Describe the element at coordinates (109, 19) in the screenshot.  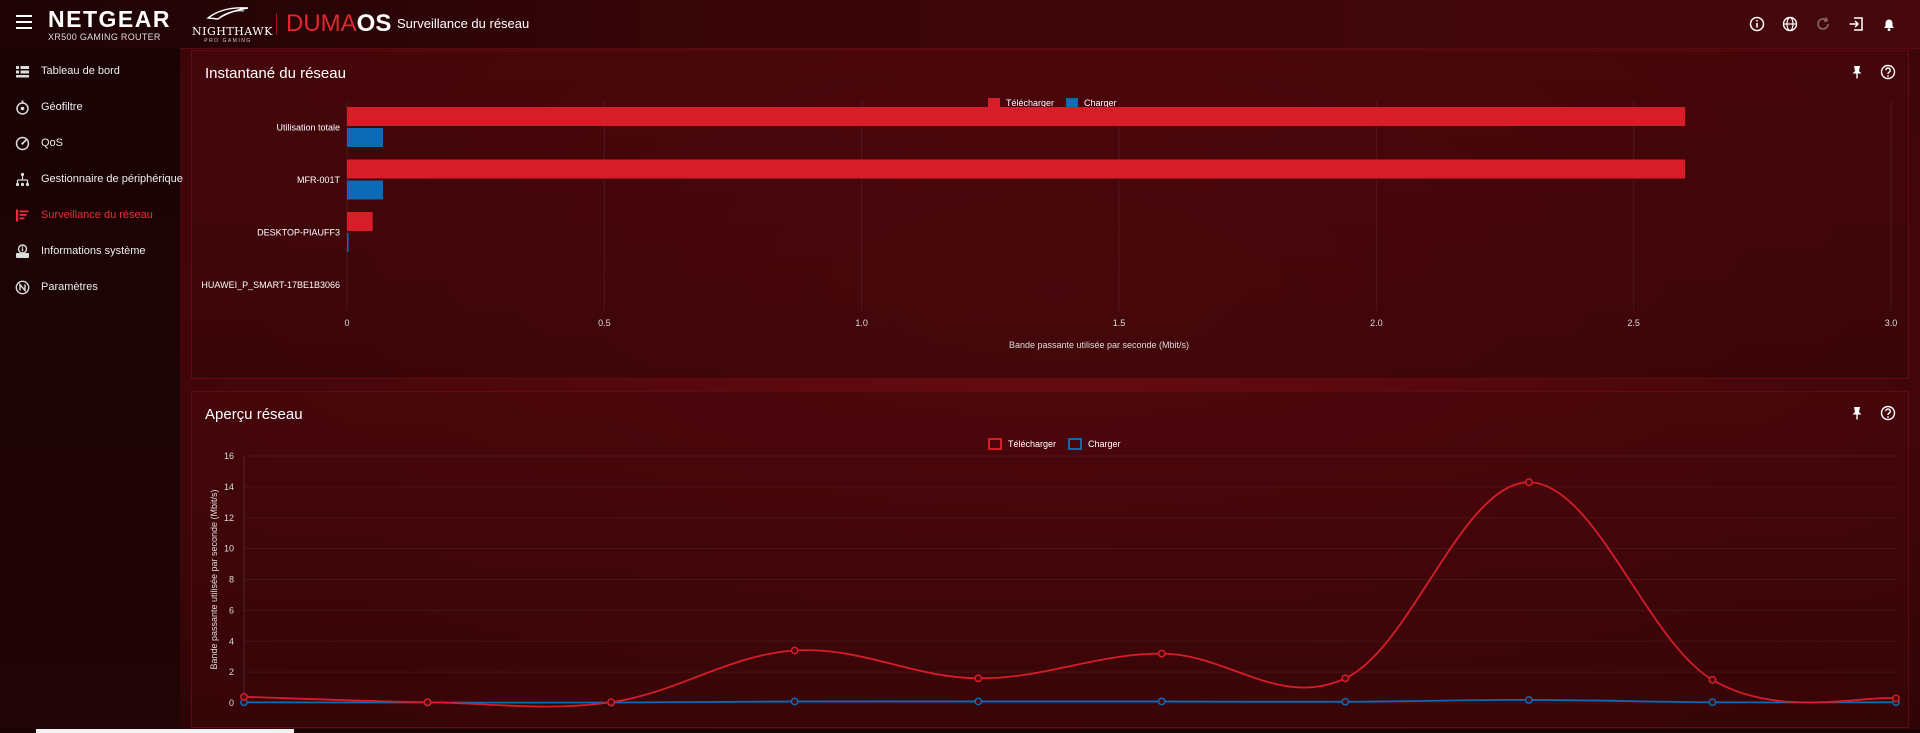
I see `brand-name: NETGEAR` at that location.